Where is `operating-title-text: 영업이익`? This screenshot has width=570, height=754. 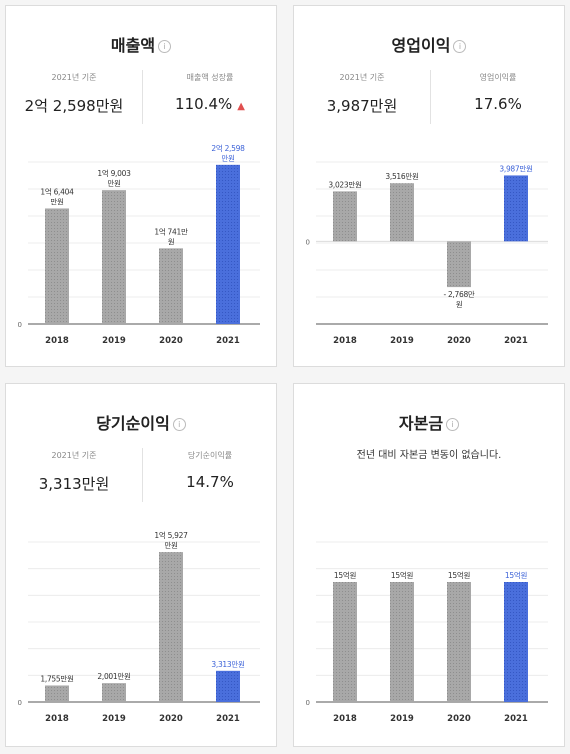
operating-title-text: 영업이익 is located at coordinates (421, 45).